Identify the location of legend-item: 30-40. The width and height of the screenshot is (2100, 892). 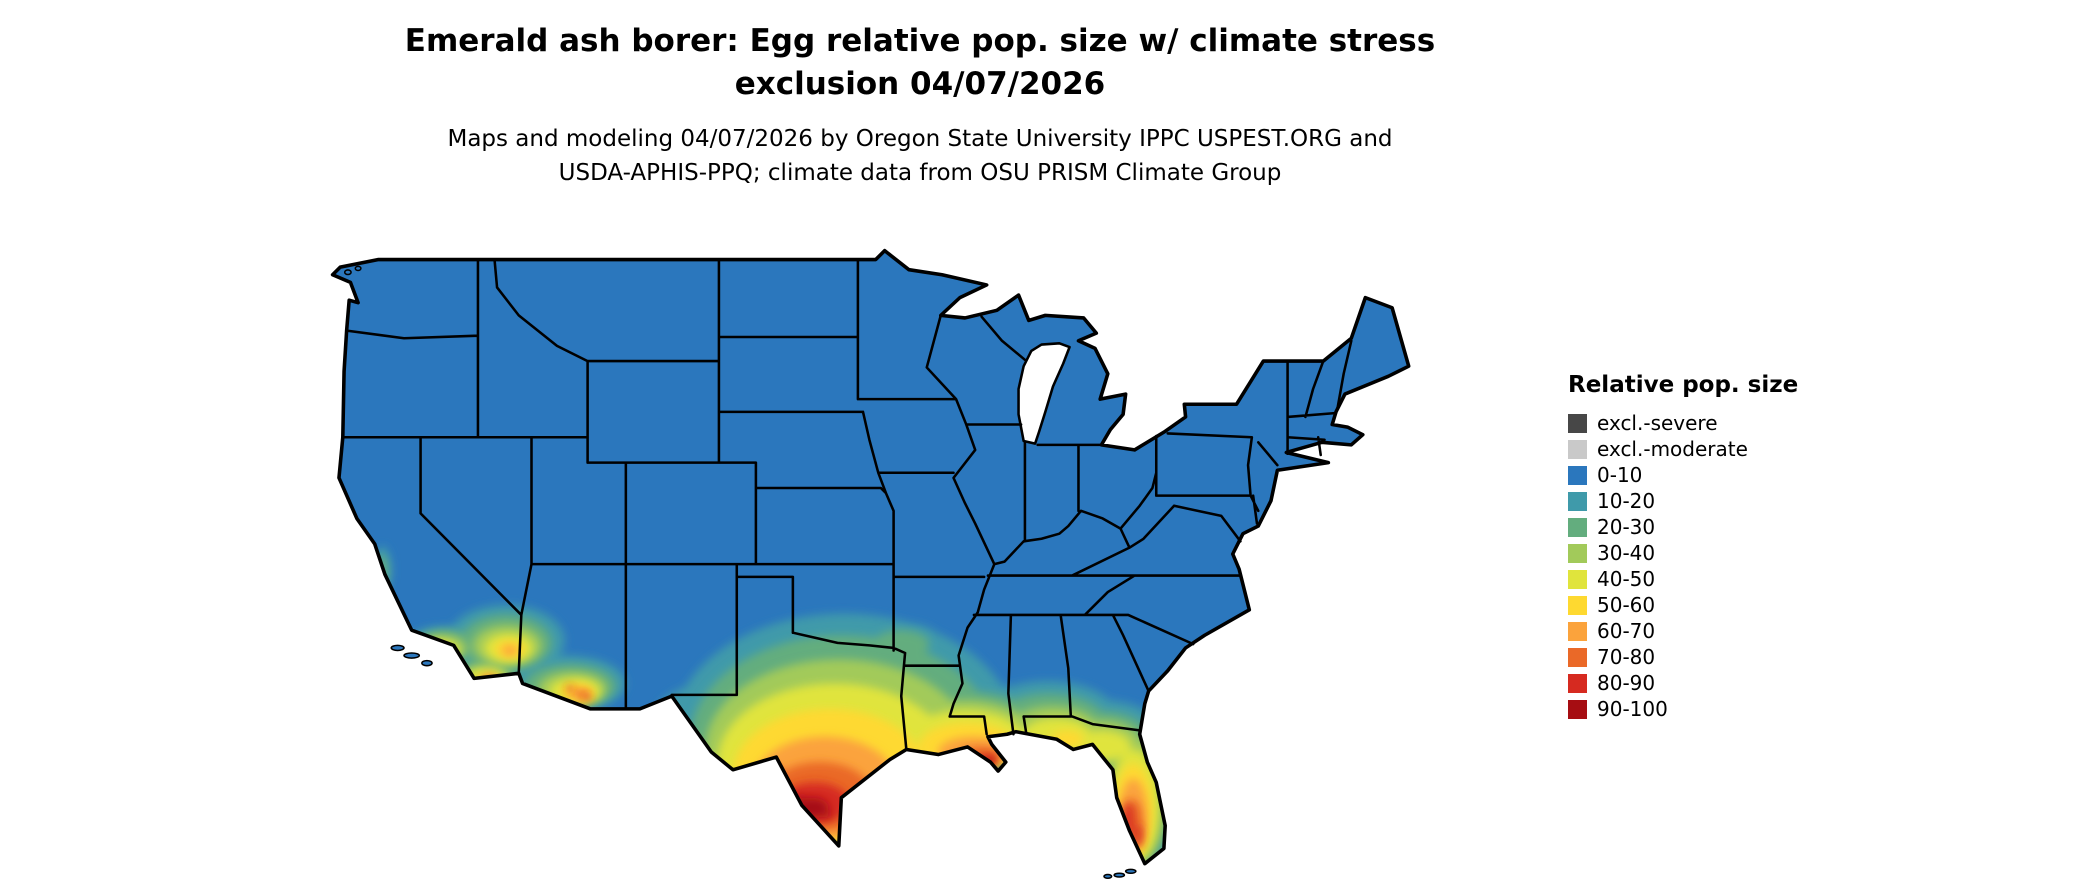
(1698, 553).